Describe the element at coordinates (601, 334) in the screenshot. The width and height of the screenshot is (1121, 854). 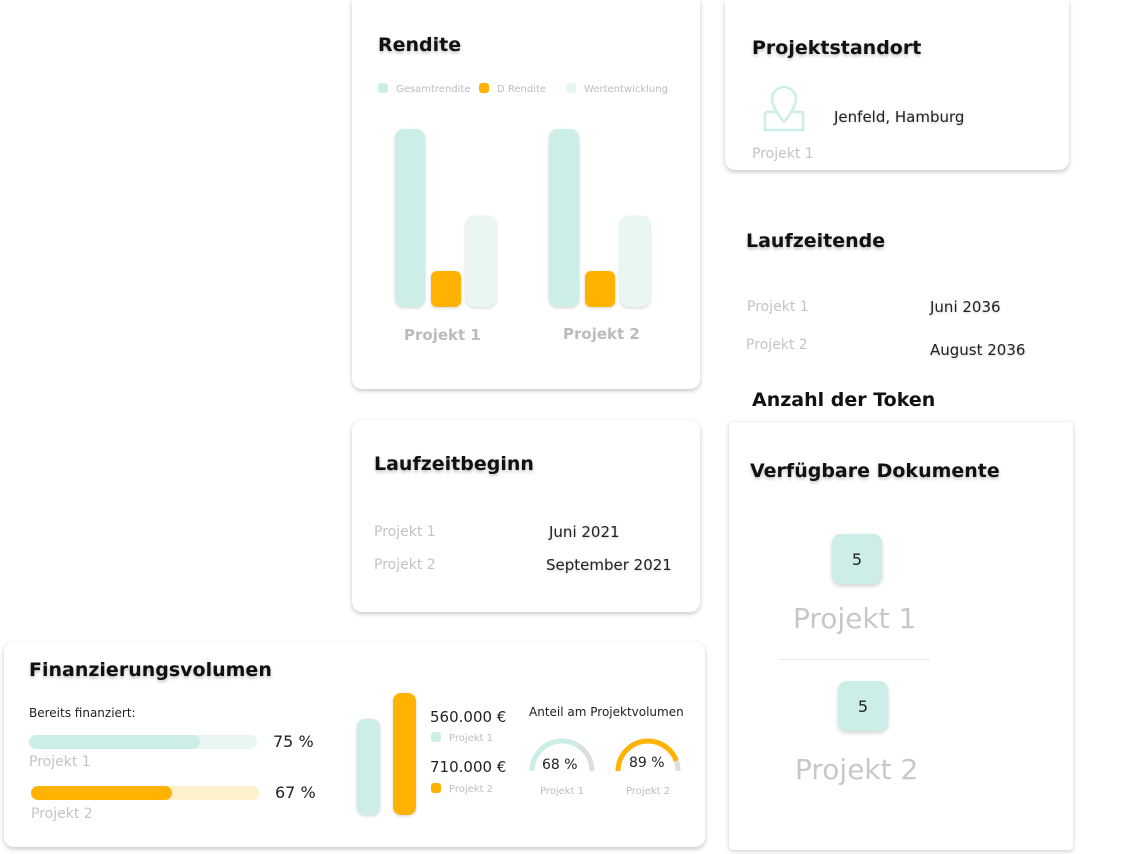
I see `category-label-projekt-2: Projekt 2` at that location.